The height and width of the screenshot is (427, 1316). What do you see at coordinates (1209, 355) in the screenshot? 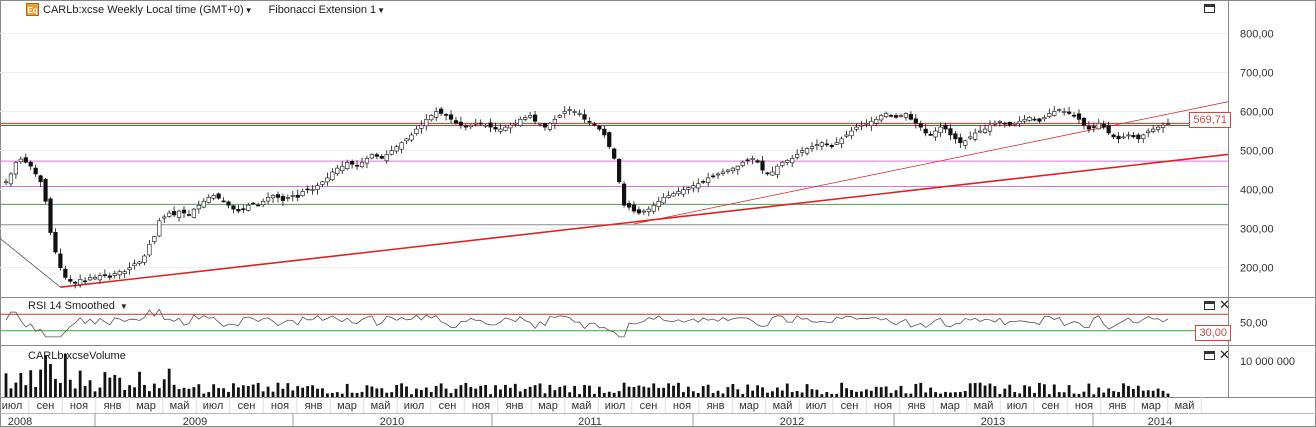
I see `maximize-volume-icon` at bounding box center [1209, 355].